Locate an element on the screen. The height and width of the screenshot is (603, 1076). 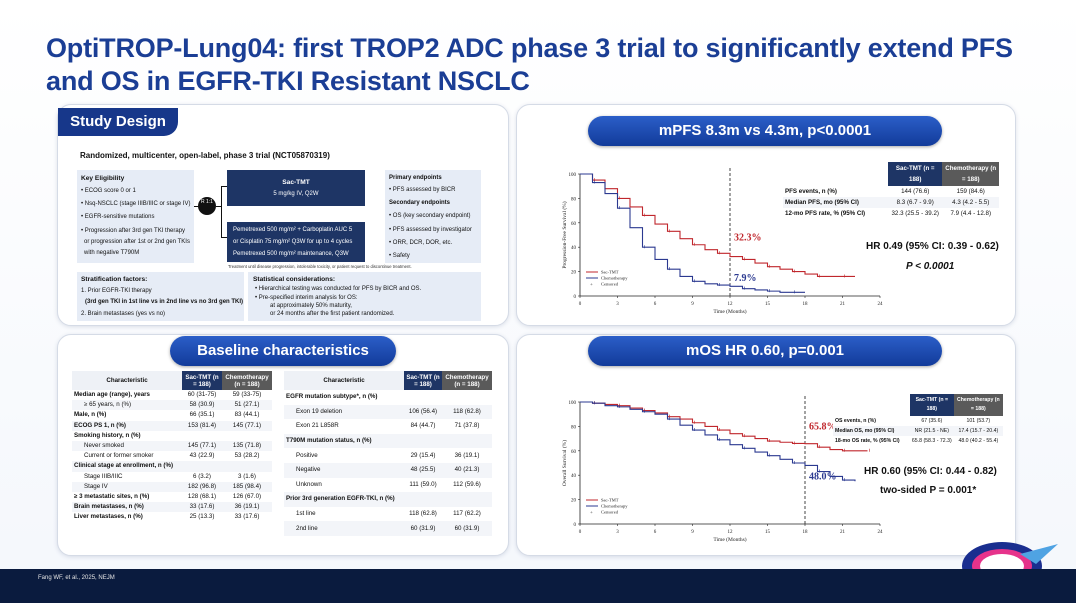
baseline-right-cell: Exon 21 L858R is located at coordinates (317, 426).